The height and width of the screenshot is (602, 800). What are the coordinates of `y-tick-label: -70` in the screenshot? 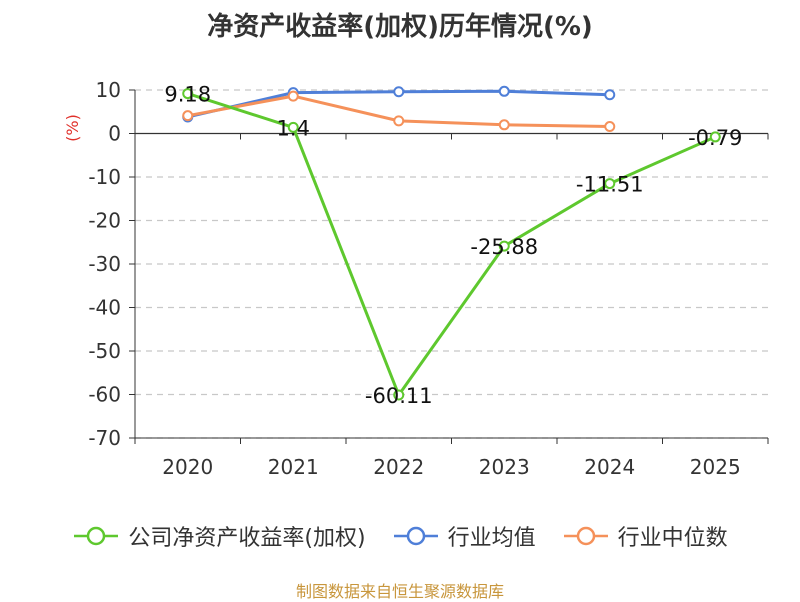 It's located at (104, 438).